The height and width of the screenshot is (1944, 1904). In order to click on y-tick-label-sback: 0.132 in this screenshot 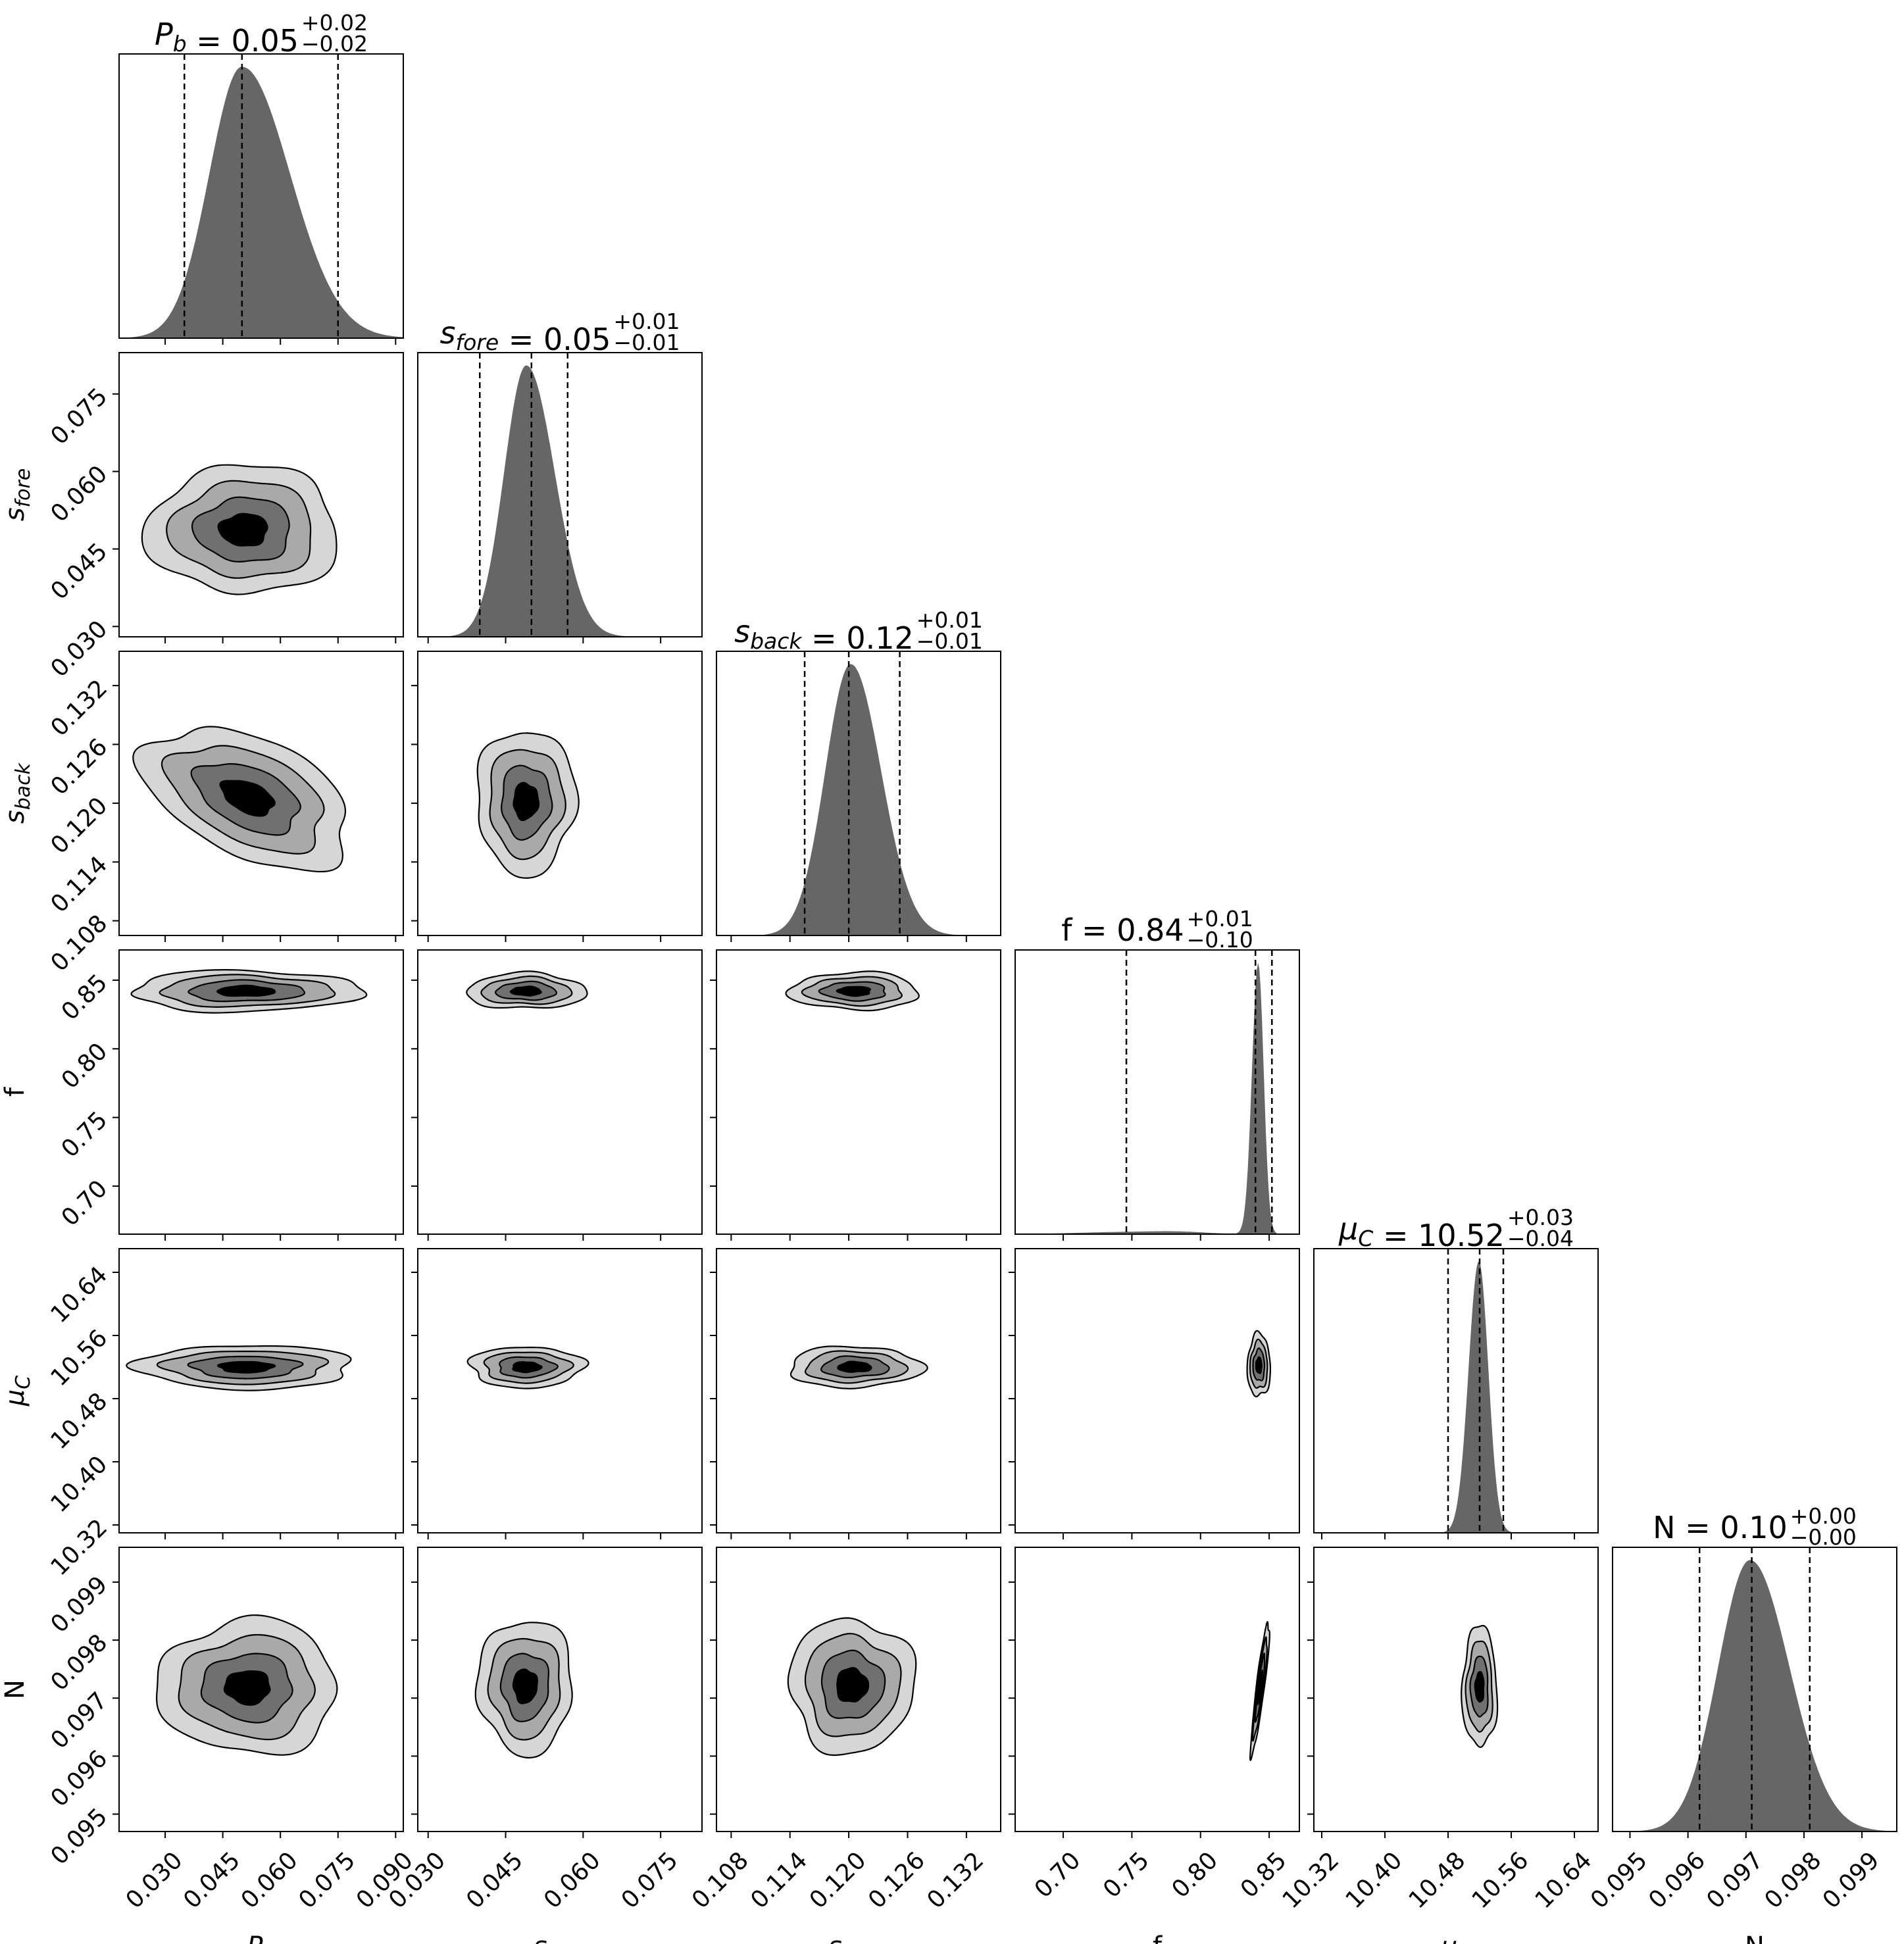, I will do `click(79, 708)`.